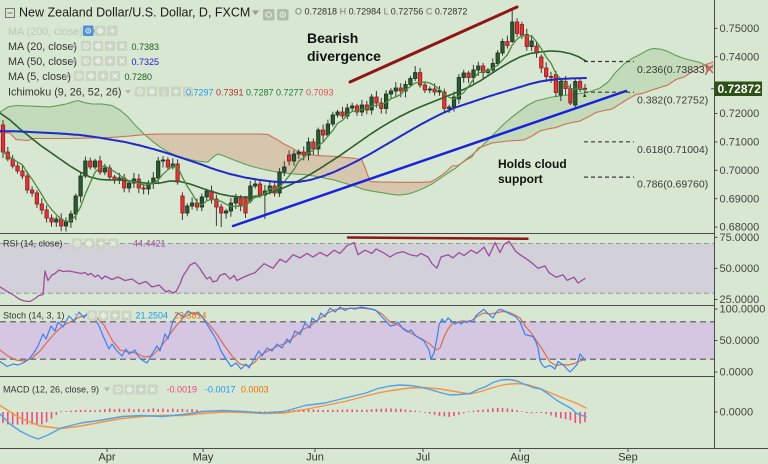  Describe the element at coordinates (740, 89) in the screenshot. I see `svg-text: 0.72872` at that location.